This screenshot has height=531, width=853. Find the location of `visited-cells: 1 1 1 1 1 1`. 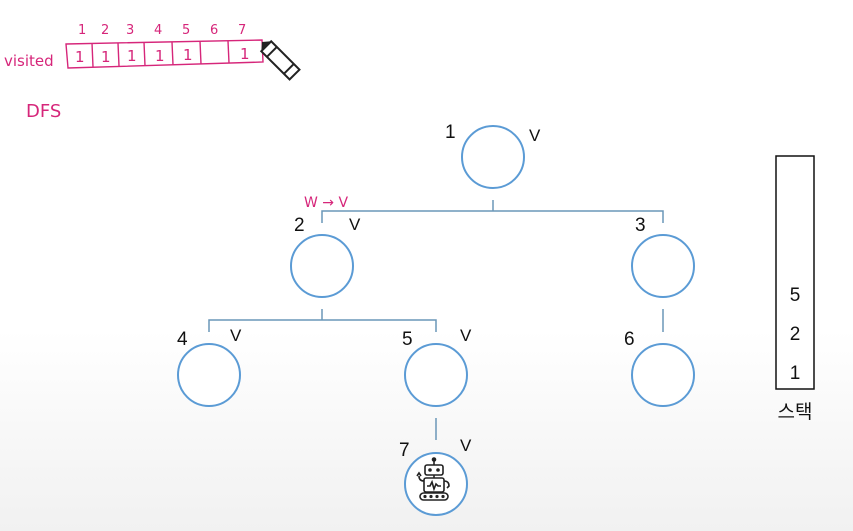

visited-cells: 1 1 1 1 1 1 is located at coordinates (162, 55).